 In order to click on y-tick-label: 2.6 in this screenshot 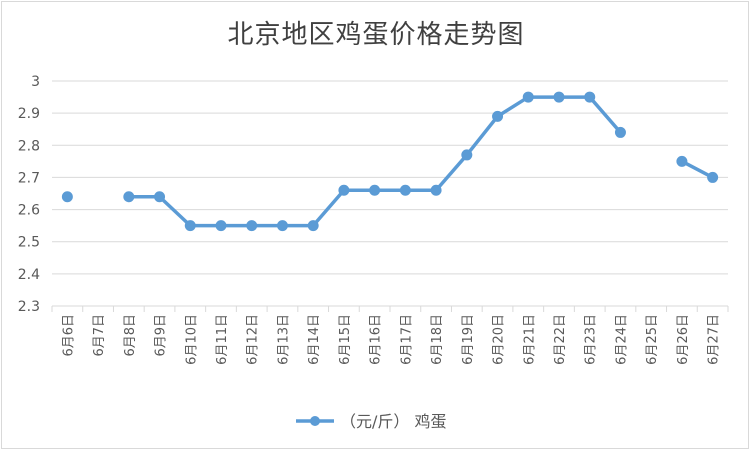, I will do `click(29, 211)`.